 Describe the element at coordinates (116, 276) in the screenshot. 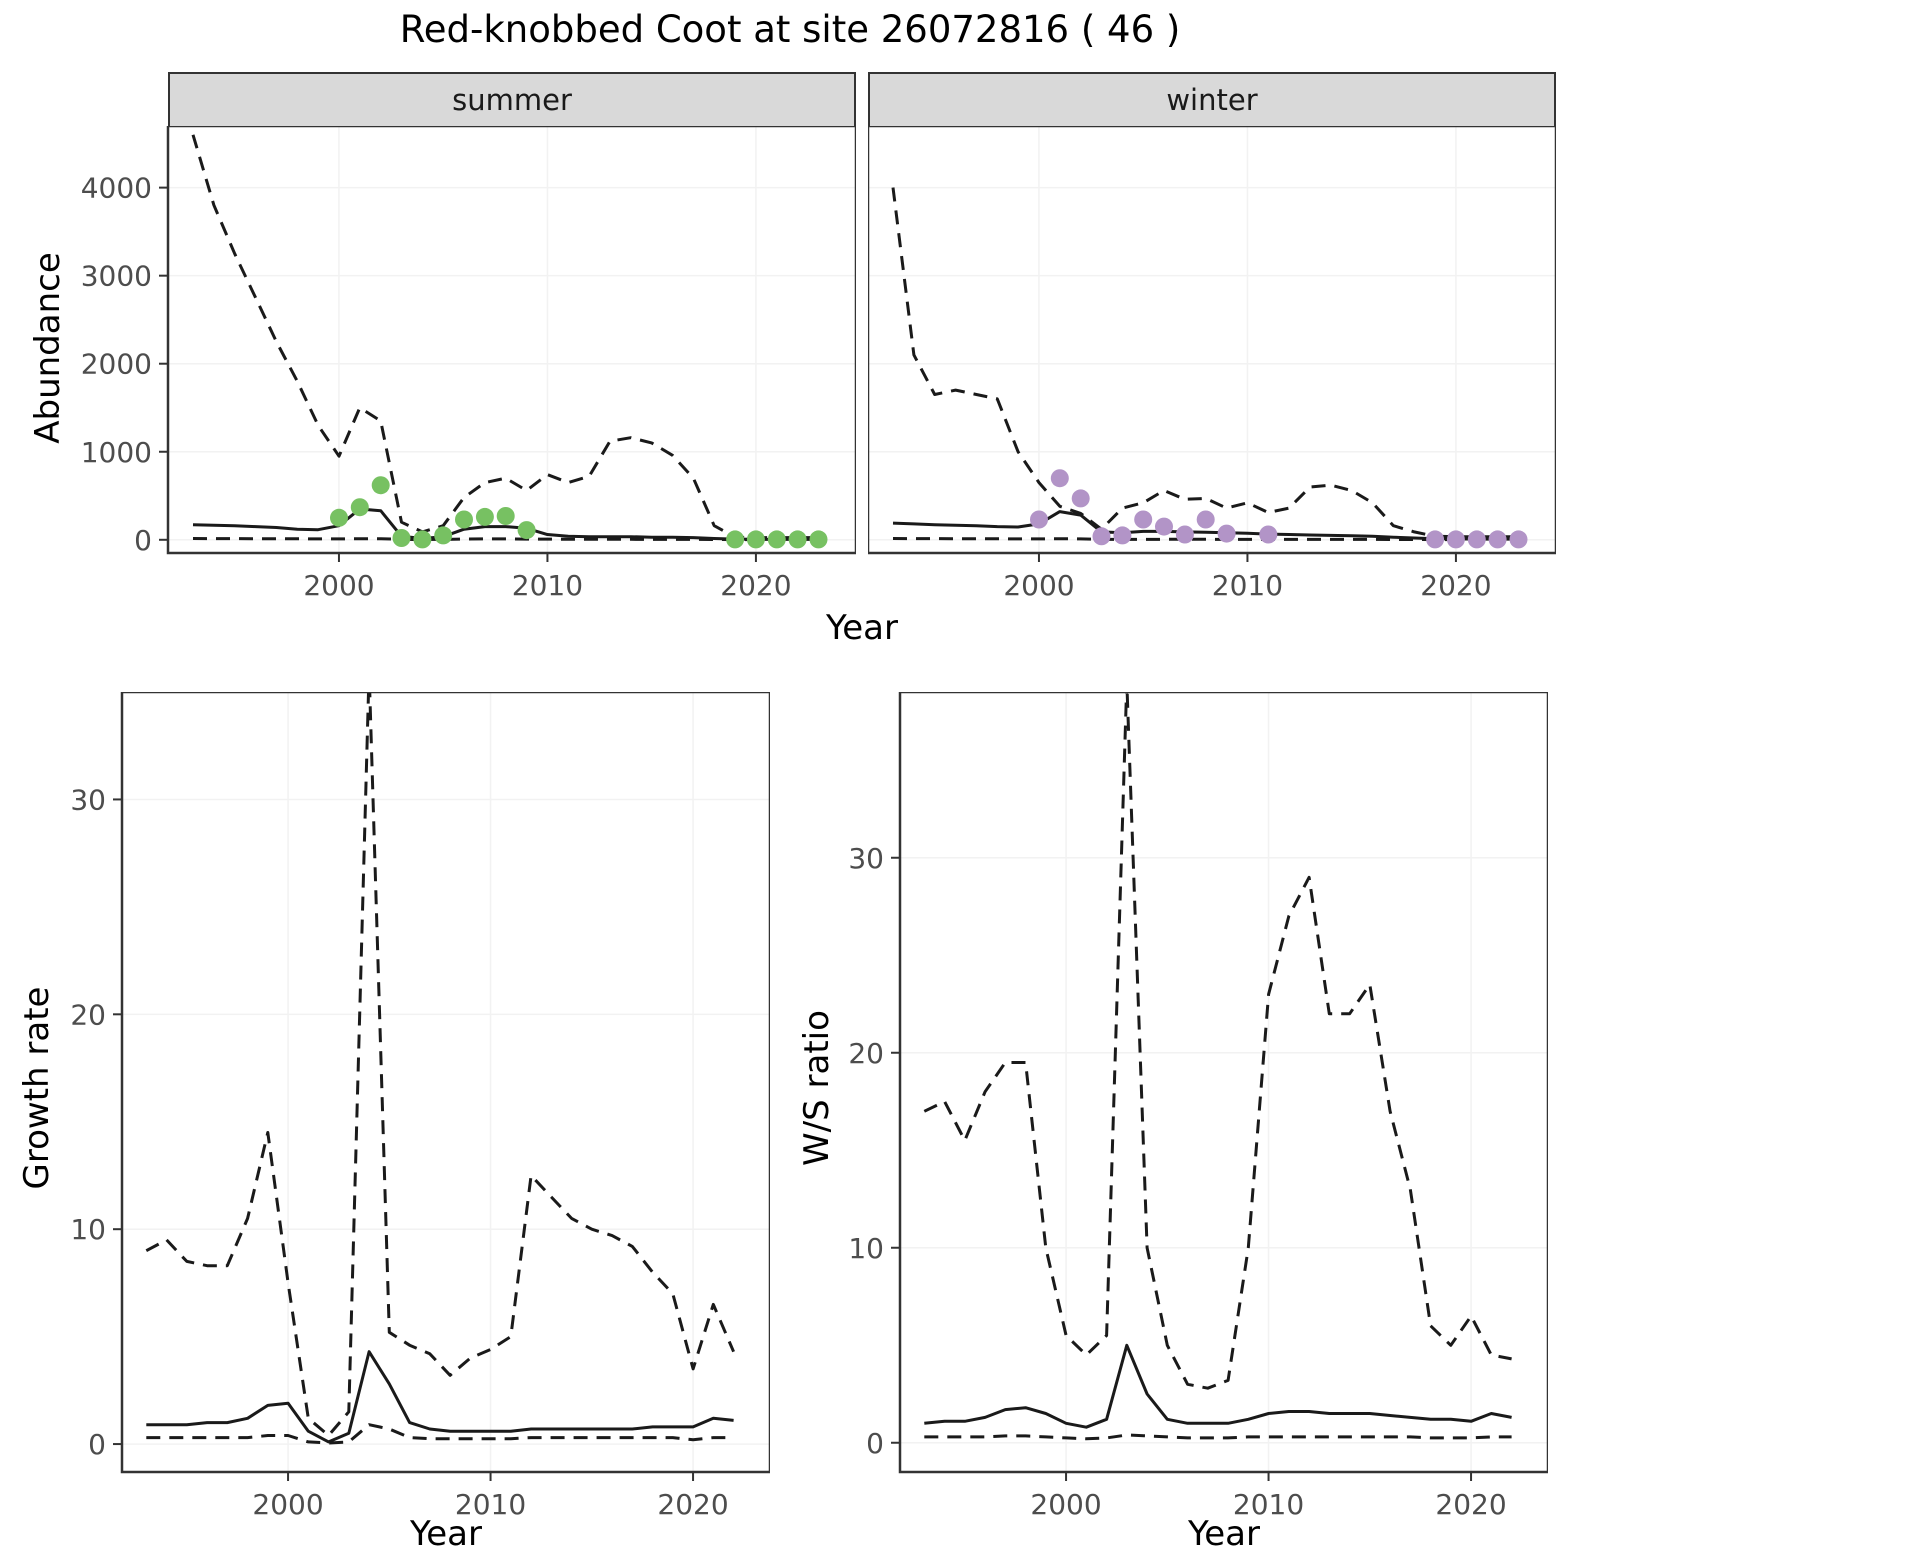

I see `abundance-summer-y-tick-label: 3000` at that location.